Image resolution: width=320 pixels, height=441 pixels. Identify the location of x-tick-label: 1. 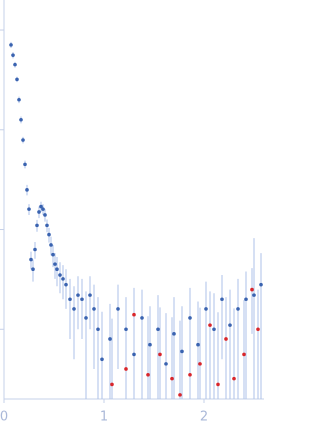
(104, 417).